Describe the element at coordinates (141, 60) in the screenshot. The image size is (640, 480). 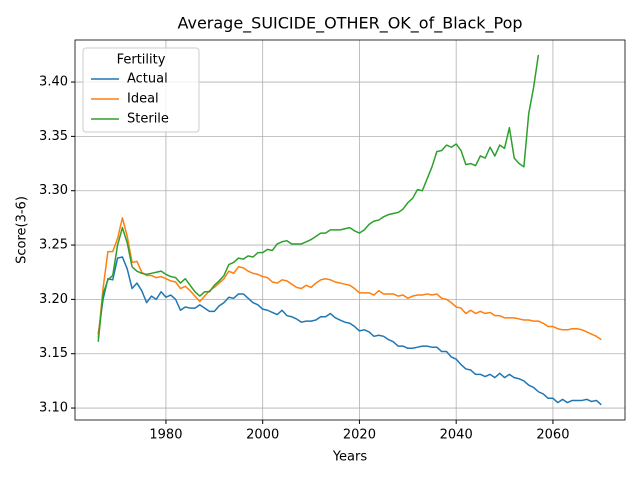
I see `legend-title: Fertility` at that location.